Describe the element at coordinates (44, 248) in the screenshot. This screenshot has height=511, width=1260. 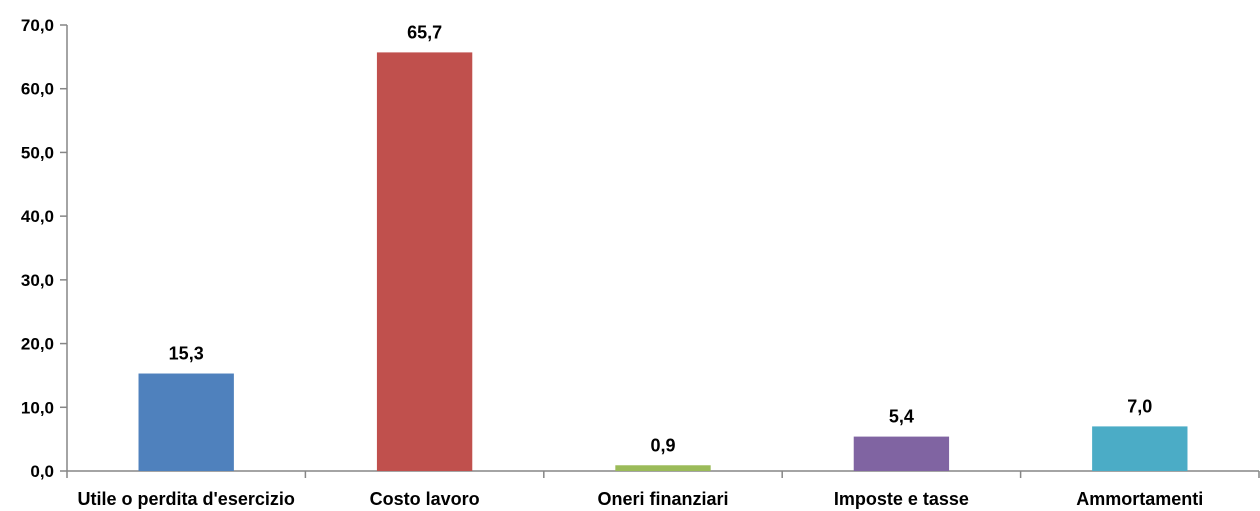
I see `y-axis: 0,0 10,0 20,0 30,0 40,0 50,0 60,0 70,0` at that location.